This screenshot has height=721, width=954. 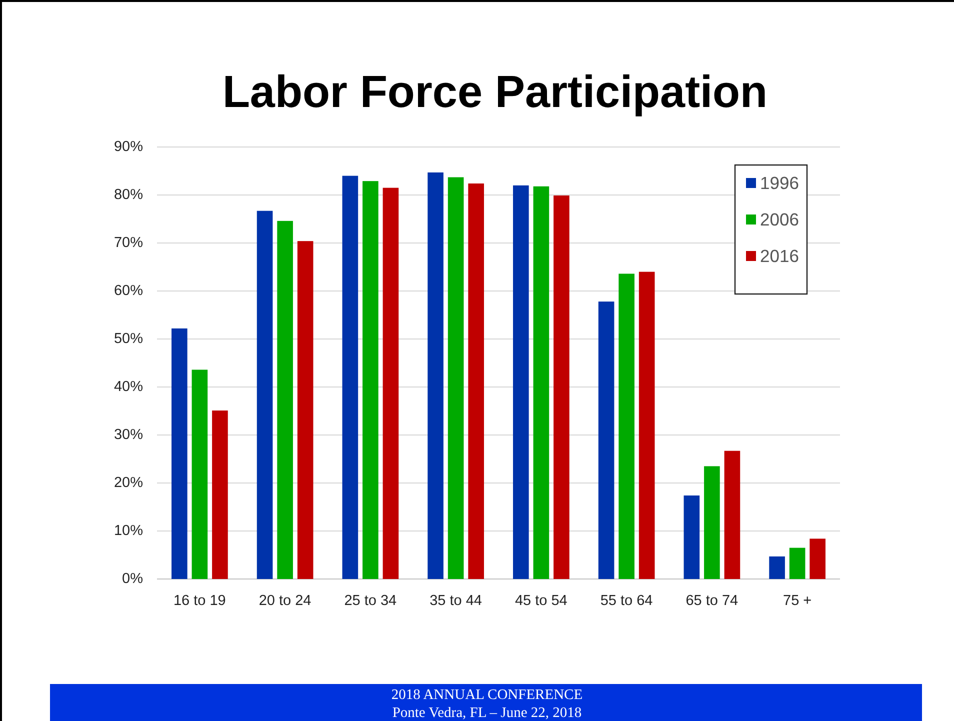 What do you see at coordinates (129, 243) in the screenshot?
I see `y-tick-label: 70%` at bounding box center [129, 243].